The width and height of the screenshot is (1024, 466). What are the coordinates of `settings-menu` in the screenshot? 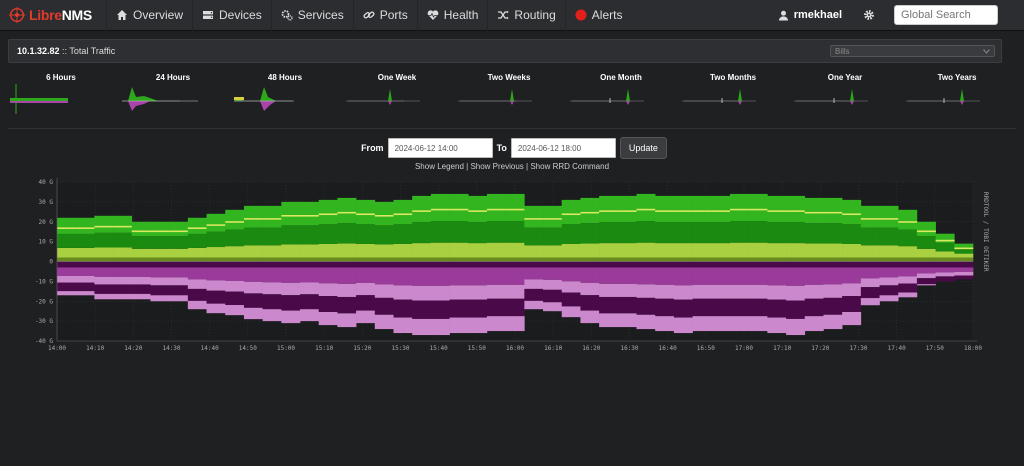 It's located at (869, 15).